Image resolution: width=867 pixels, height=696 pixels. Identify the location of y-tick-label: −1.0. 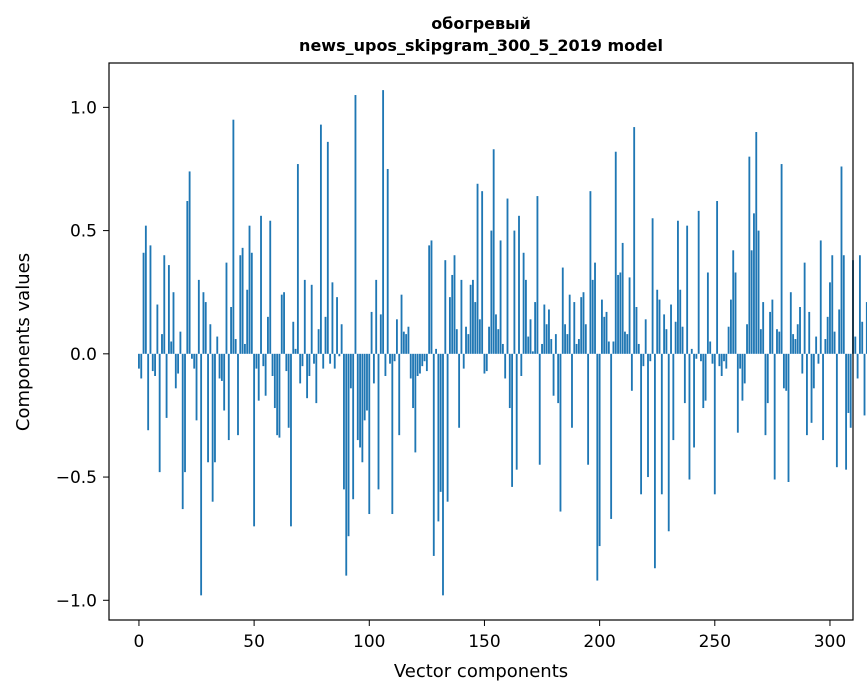
(76, 601).